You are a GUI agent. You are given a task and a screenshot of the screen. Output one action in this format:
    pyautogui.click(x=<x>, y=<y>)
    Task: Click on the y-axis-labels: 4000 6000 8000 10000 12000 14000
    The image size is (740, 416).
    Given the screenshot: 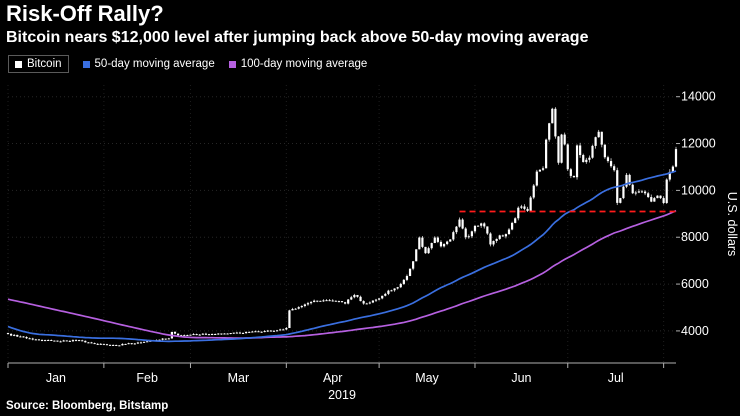 What is the action you would take?
    pyautogui.click(x=698, y=214)
    